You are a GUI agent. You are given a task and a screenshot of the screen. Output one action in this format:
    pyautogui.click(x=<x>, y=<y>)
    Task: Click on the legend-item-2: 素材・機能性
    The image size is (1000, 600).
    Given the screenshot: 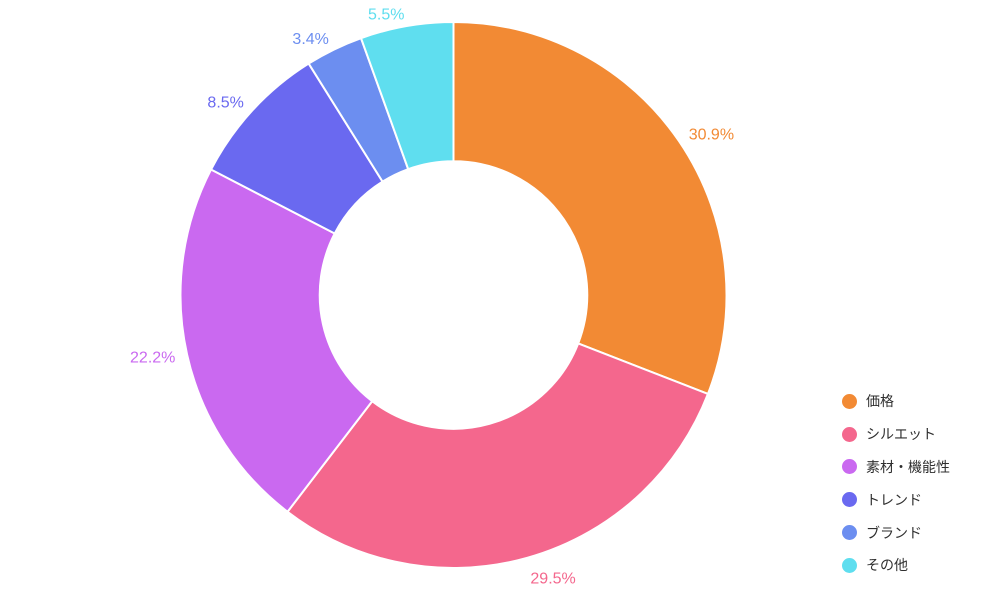 What is the action you would take?
    pyautogui.click(x=896, y=467)
    